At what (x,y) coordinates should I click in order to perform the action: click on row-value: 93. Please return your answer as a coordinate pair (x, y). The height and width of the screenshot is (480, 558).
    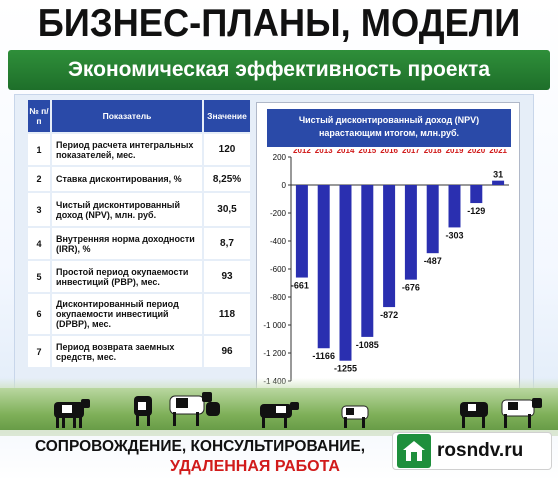
    Looking at the image, I should click on (227, 276).